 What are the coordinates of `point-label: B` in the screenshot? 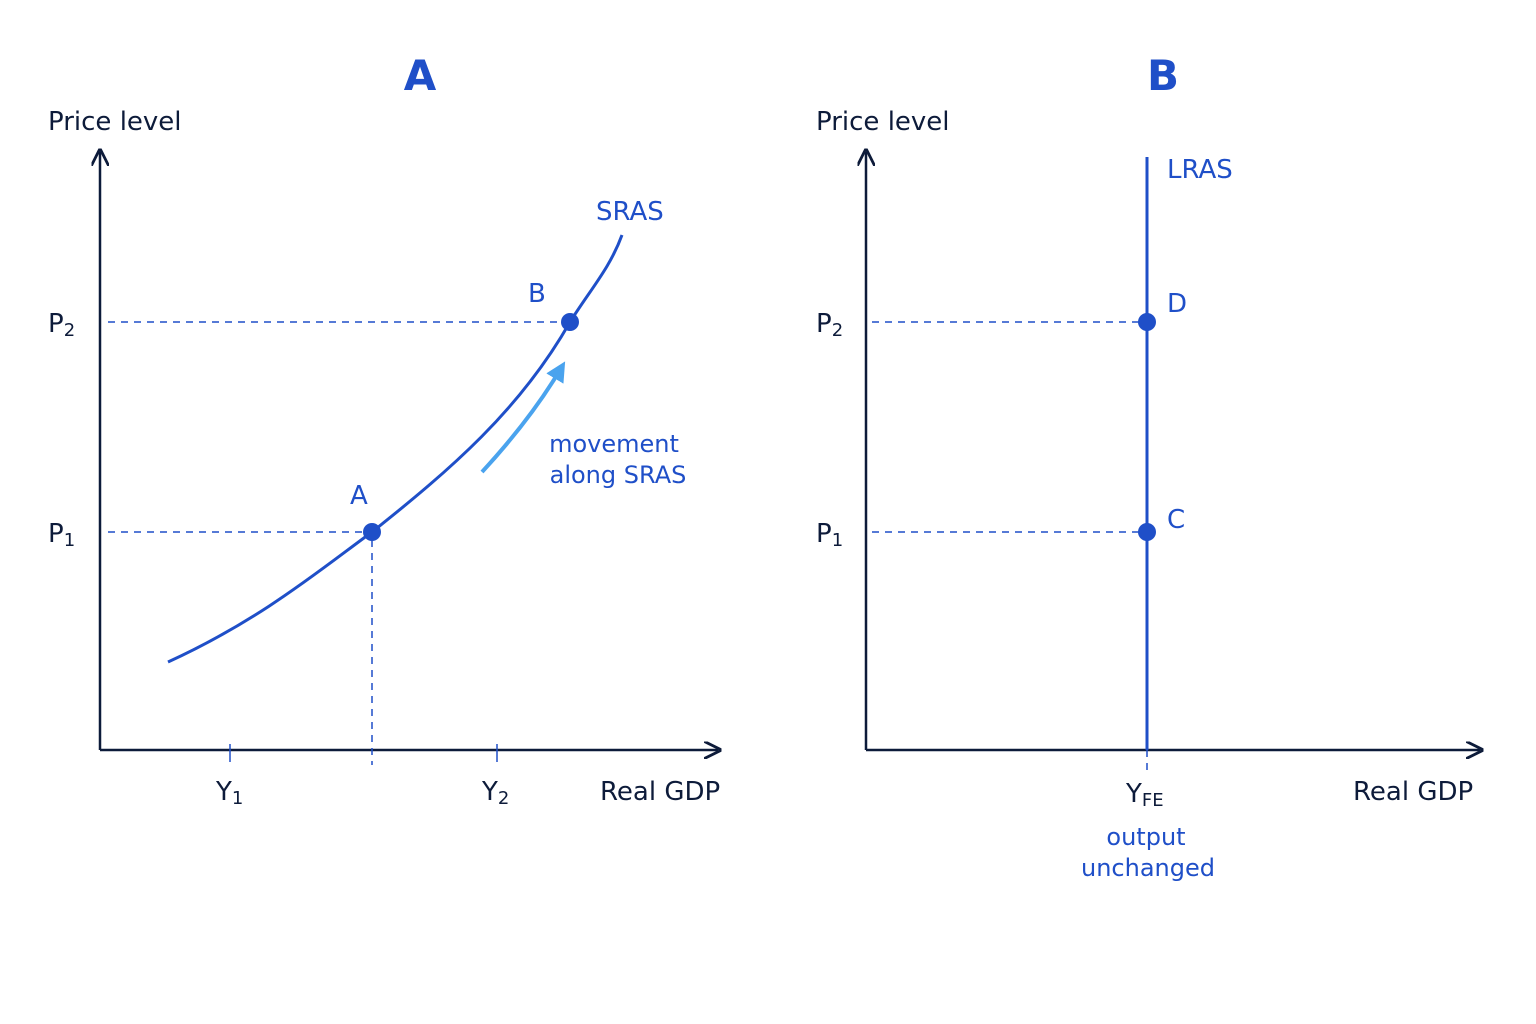 It's located at (537, 294).